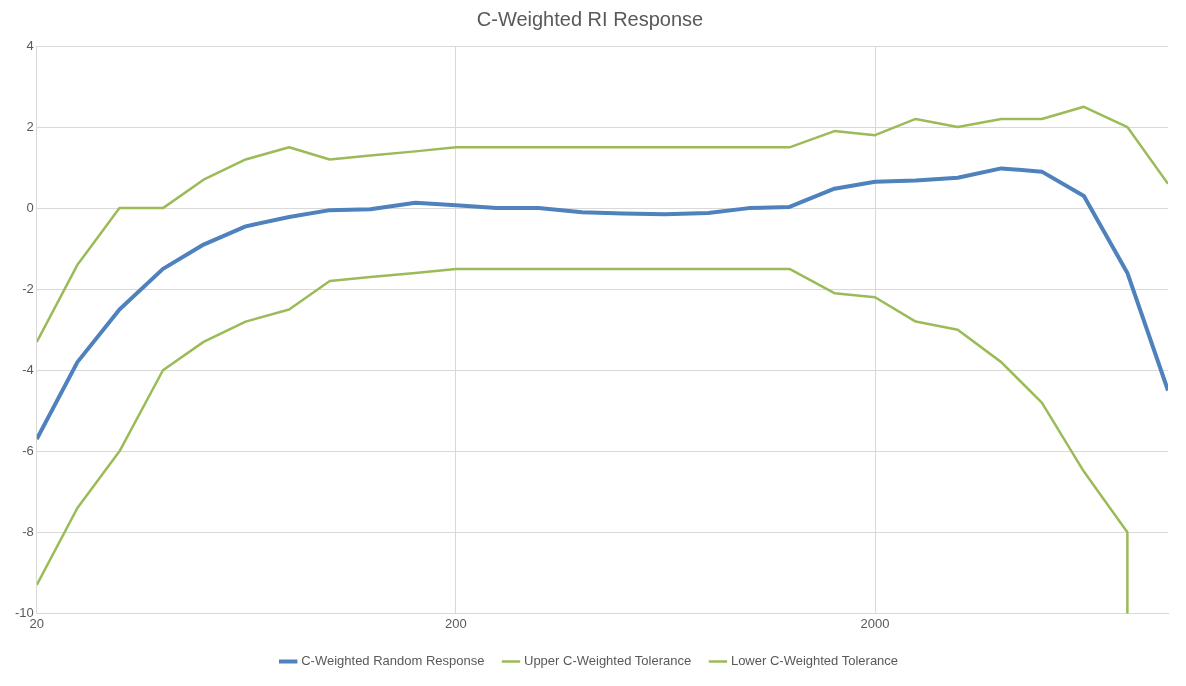 Image resolution: width=1186 pixels, height=686 pixels. What do you see at coordinates (28, 450) in the screenshot?
I see `y-tick-label: -6` at bounding box center [28, 450].